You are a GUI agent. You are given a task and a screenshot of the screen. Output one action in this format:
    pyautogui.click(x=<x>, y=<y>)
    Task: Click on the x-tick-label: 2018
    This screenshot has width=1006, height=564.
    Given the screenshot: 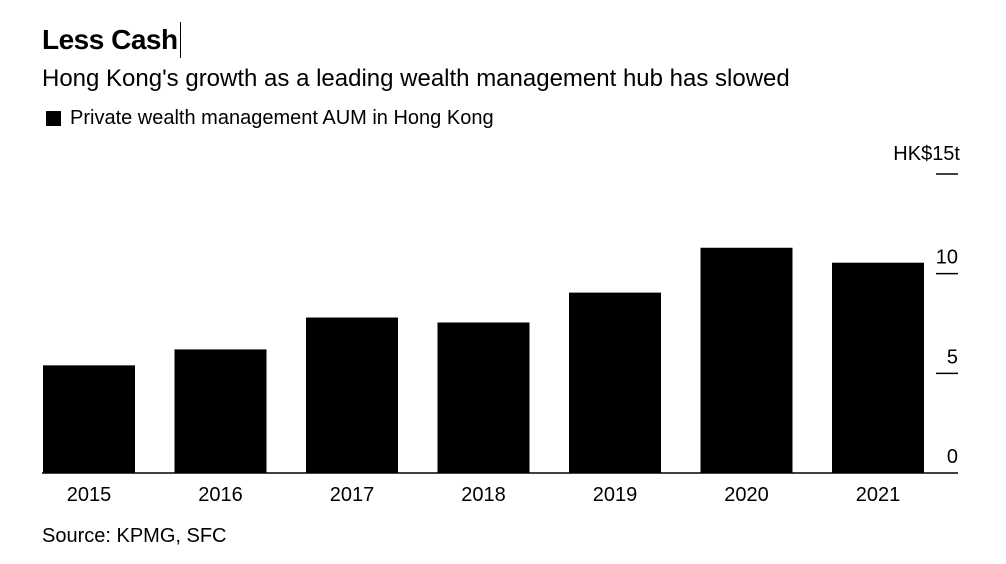 What is the action you would take?
    pyautogui.click(x=483, y=495)
    